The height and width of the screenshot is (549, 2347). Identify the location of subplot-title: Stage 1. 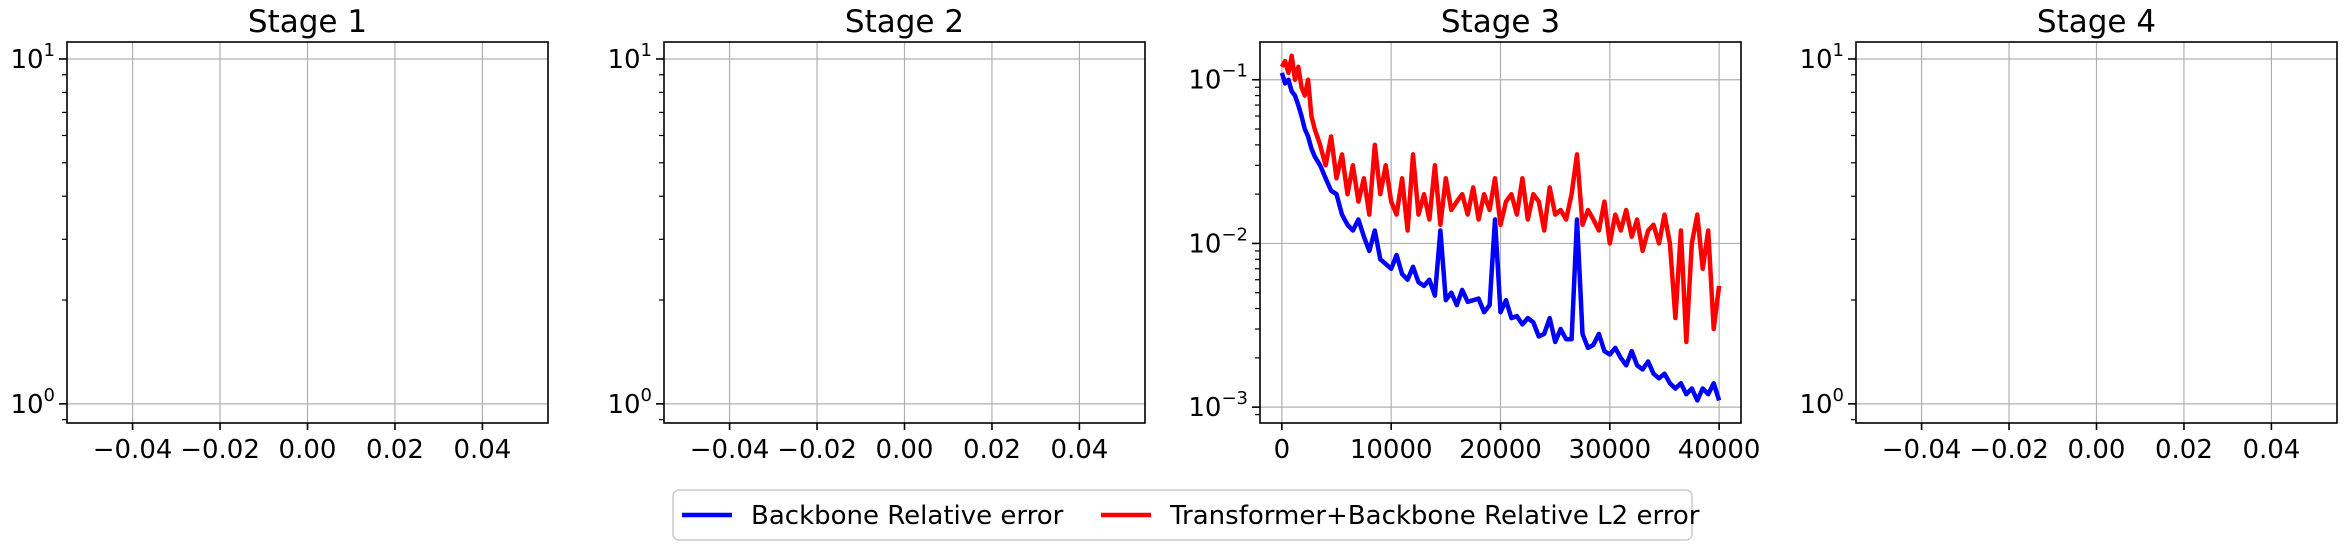
(307, 22).